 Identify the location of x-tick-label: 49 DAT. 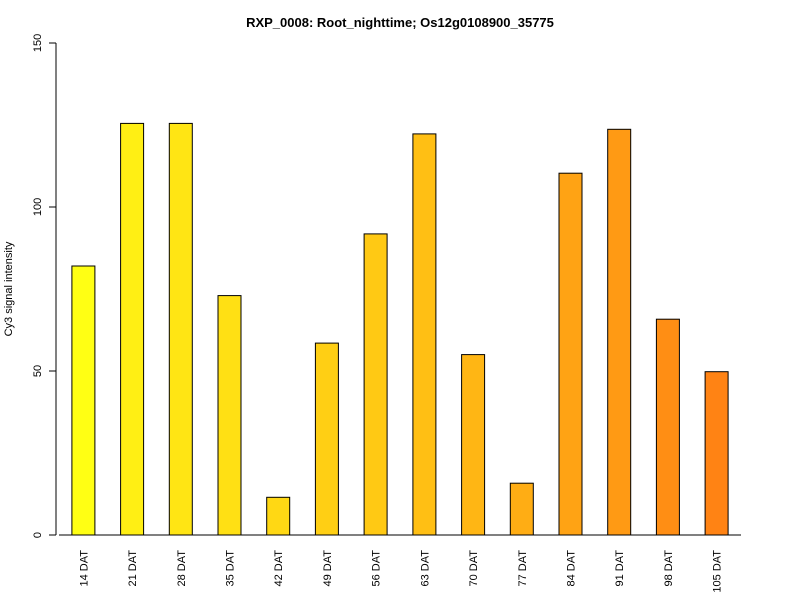
(328, 568).